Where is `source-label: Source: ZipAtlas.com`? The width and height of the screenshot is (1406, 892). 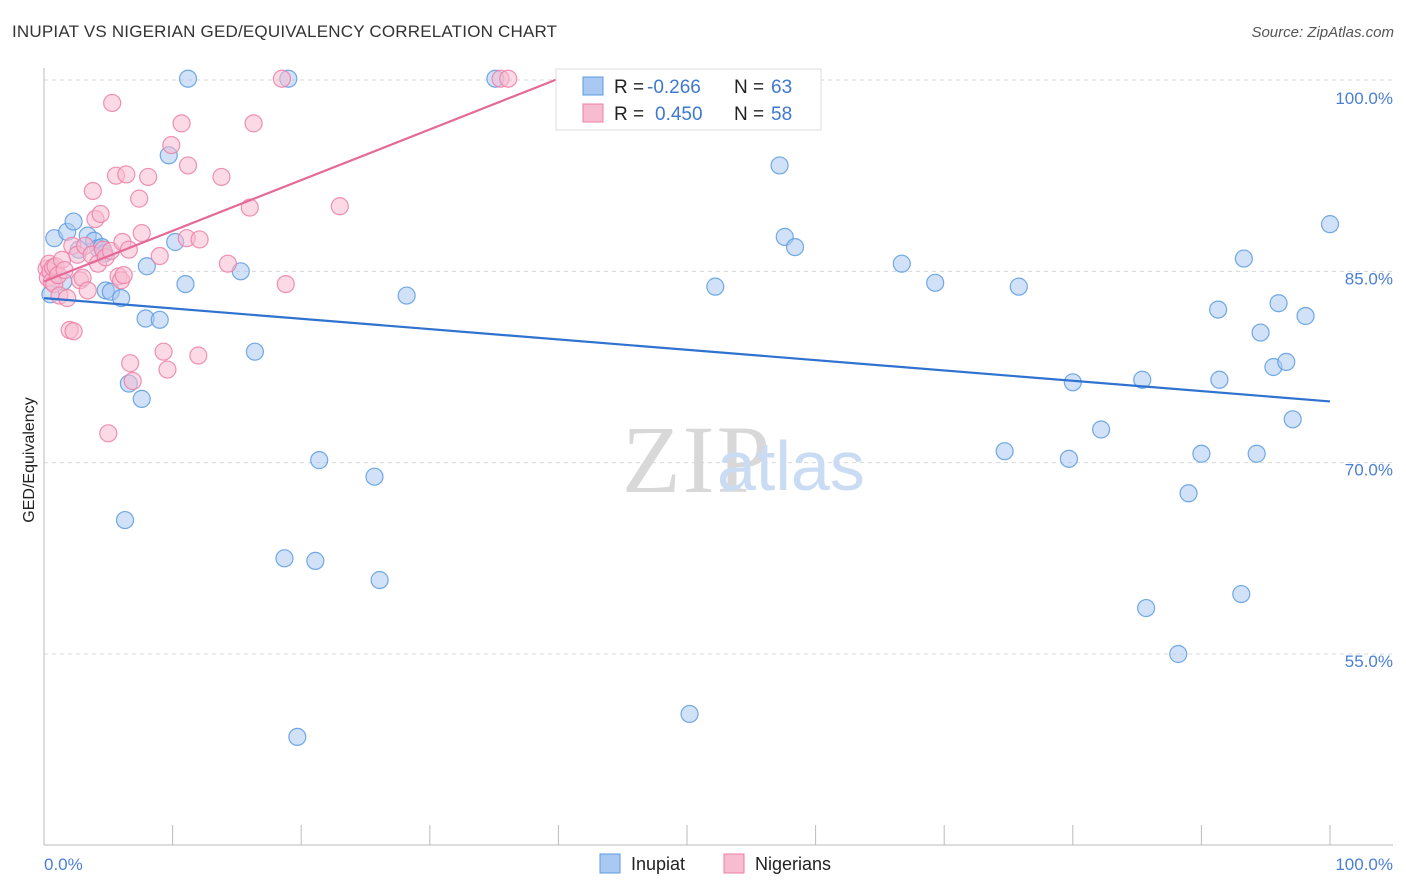
source-label: Source: ZipAtlas.com is located at coordinates (1322, 32).